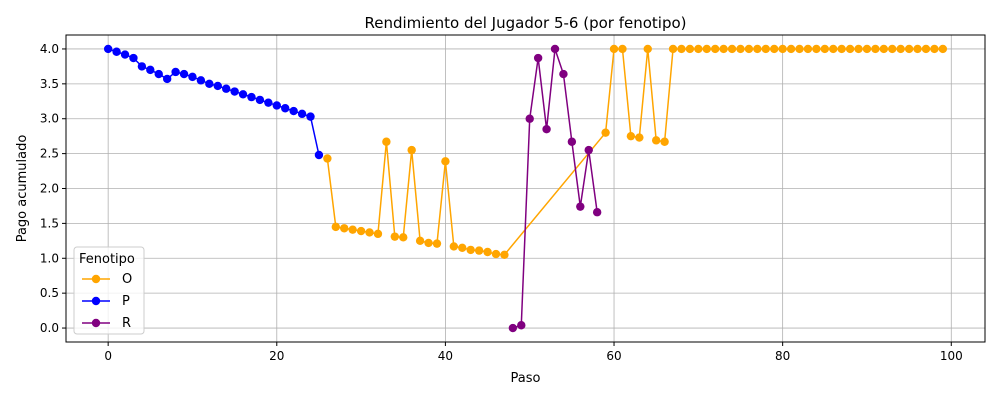 Image resolution: width=1000 pixels, height=400 pixels. Describe the element at coordinates (49, 223) in the screenshot. I see `y-tick-label: 1.5` at that location.